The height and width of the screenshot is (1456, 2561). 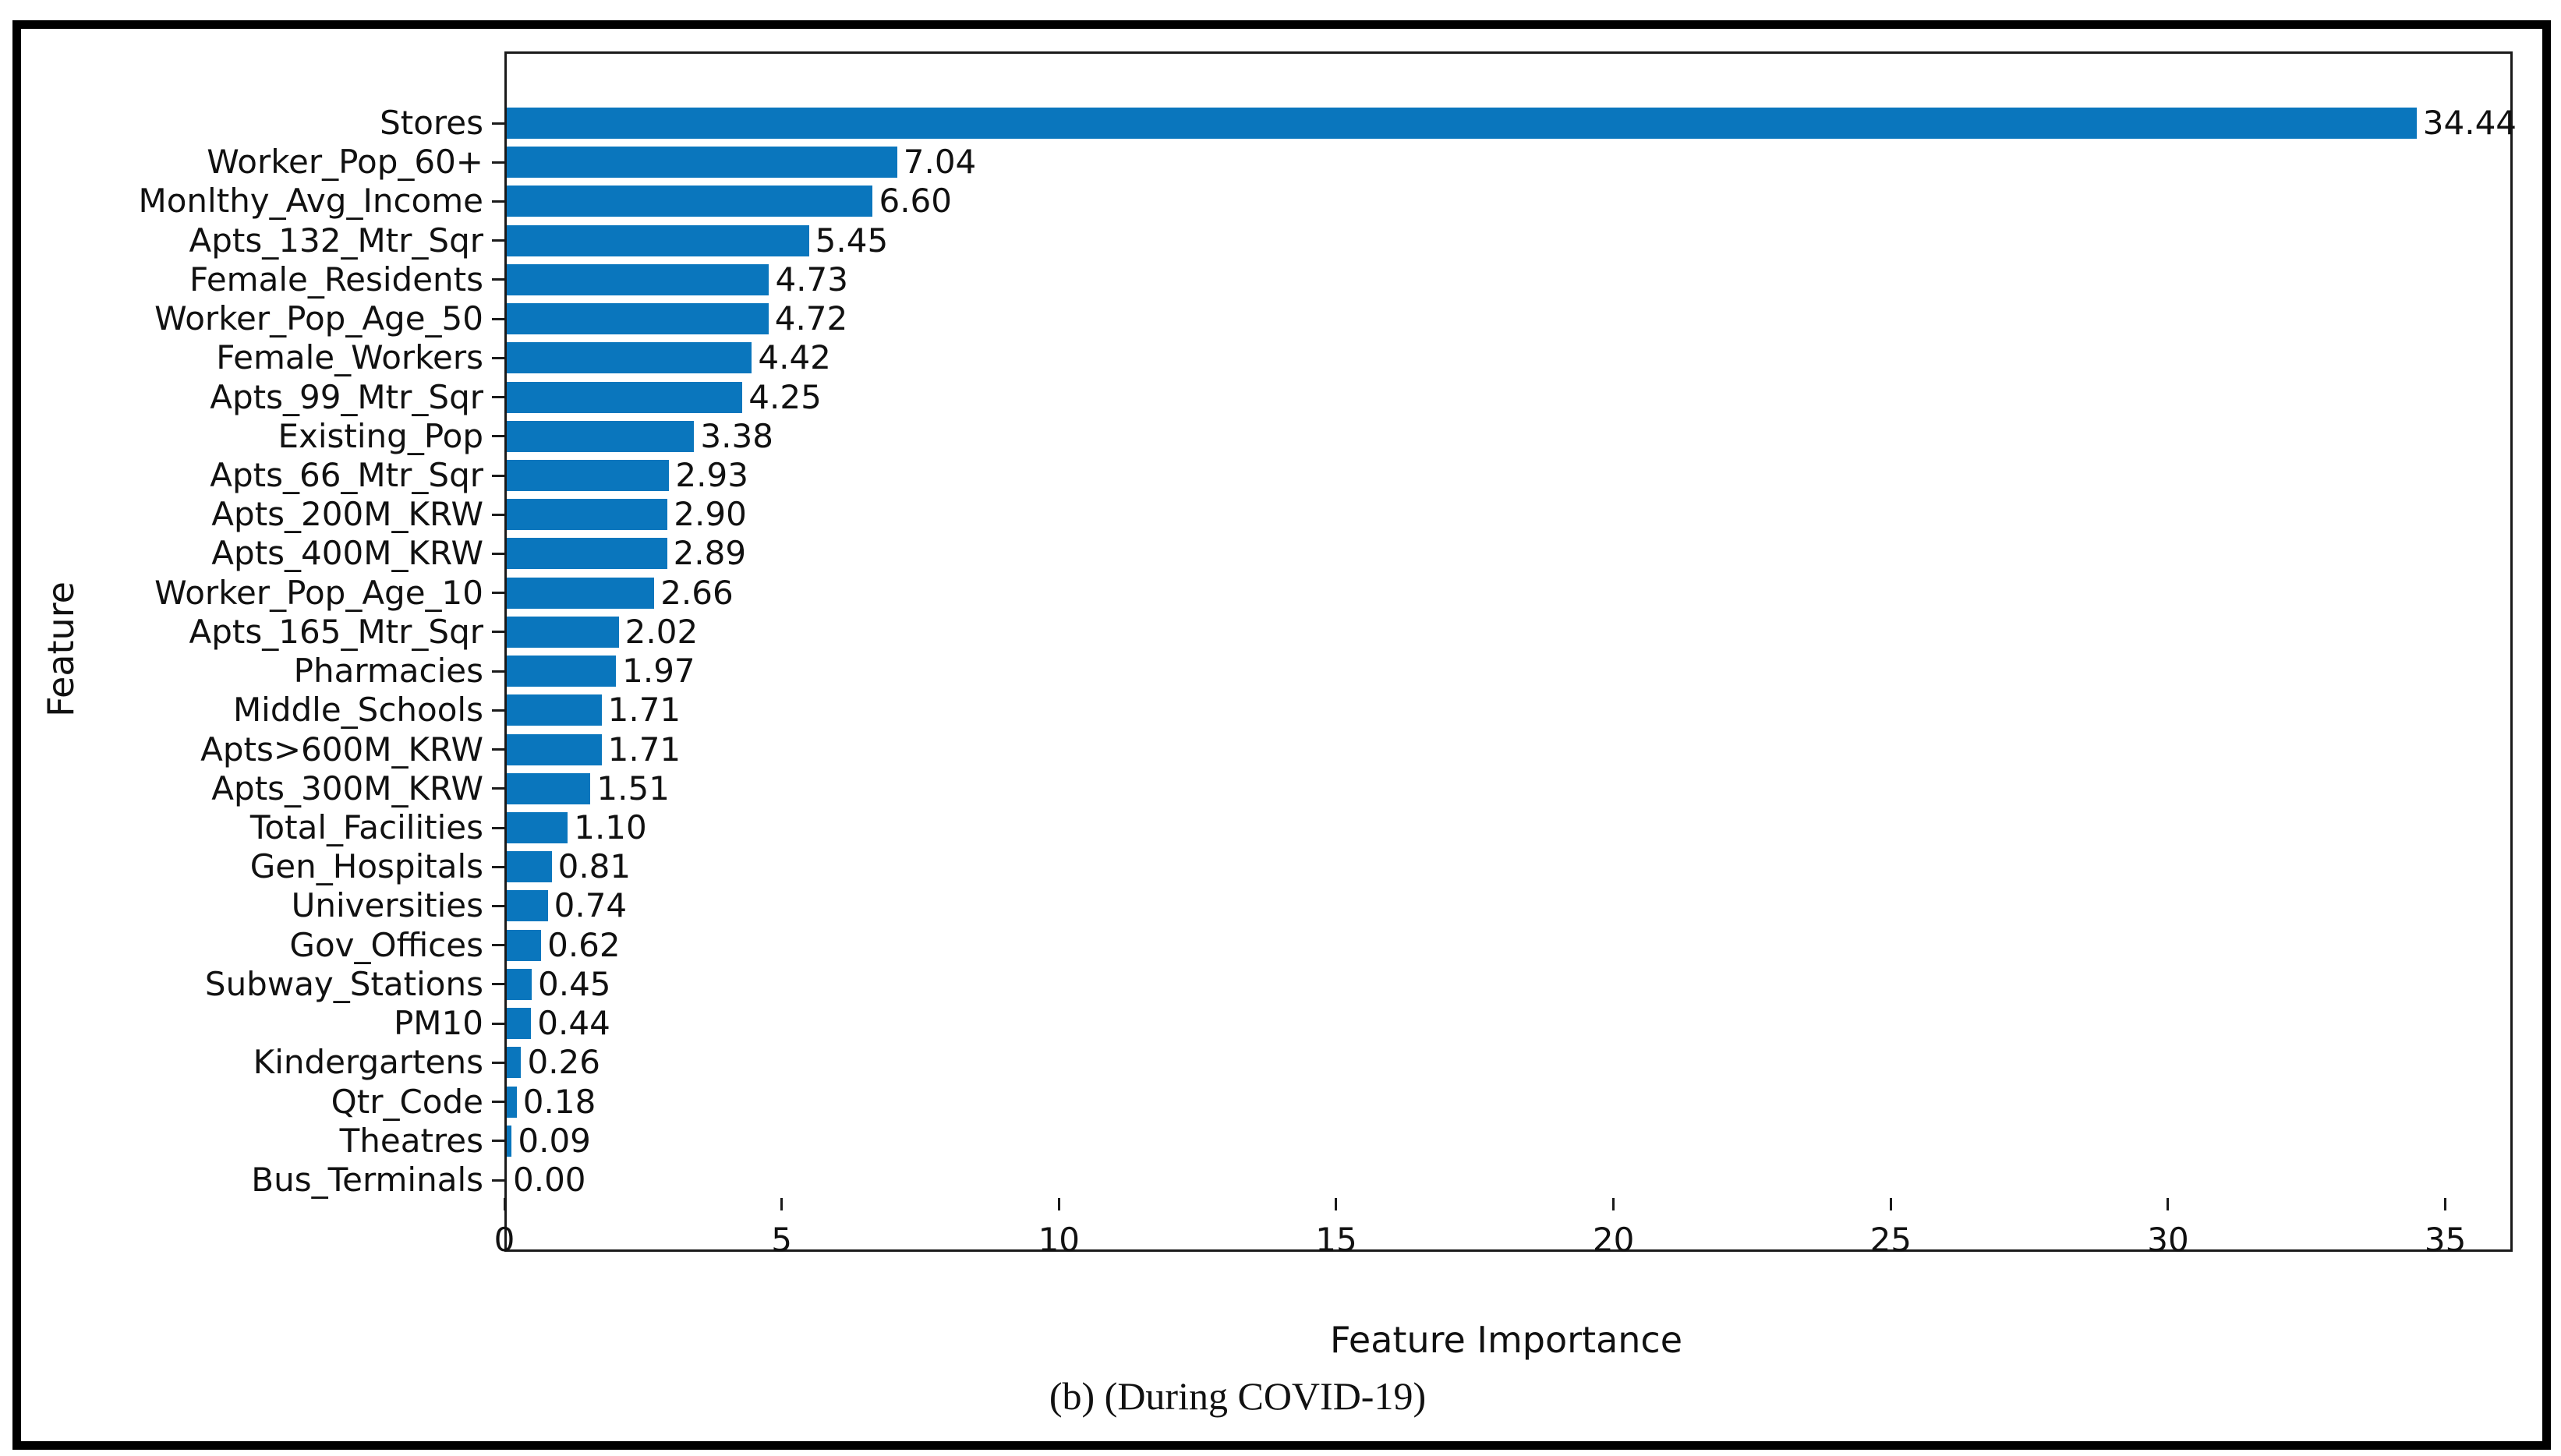 What do you see at coordinates (1890, 1240) in the screenshot?
I see `x-tick-label: 25` at bounding box center [1890, 1240].